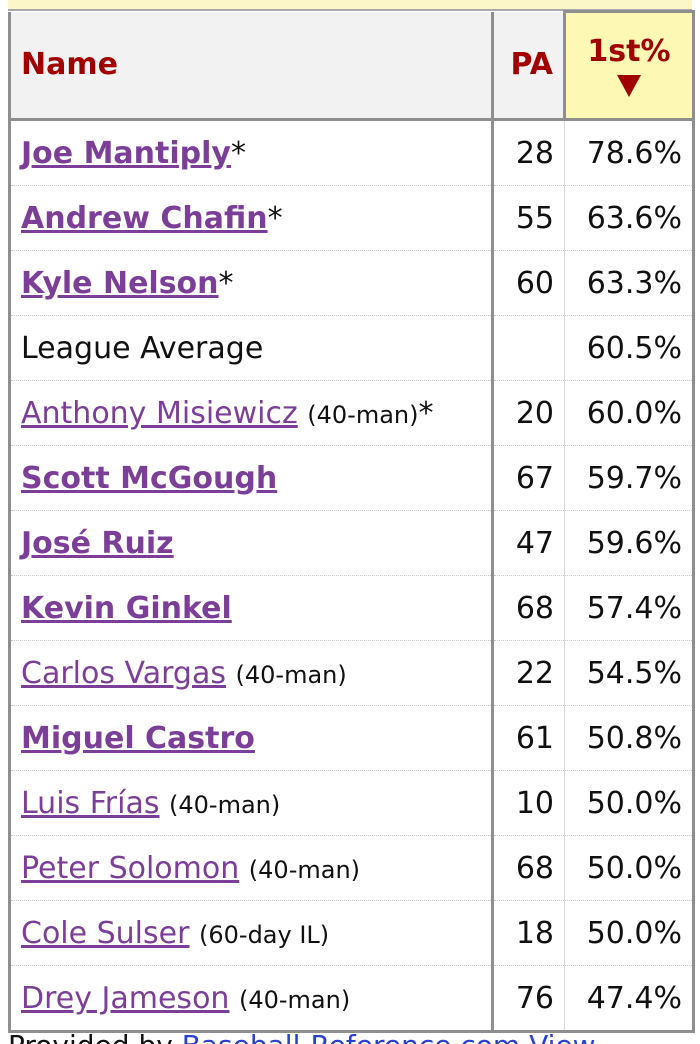  I want to click on player-link: Luis Frías, so click(90, 803).